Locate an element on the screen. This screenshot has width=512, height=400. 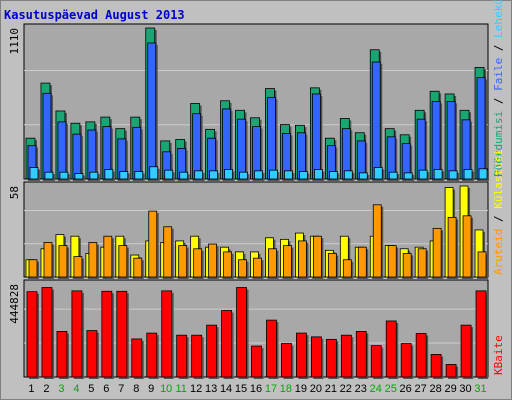
right-legend-kbytes: KBaite is located at coordinates (498, 355).